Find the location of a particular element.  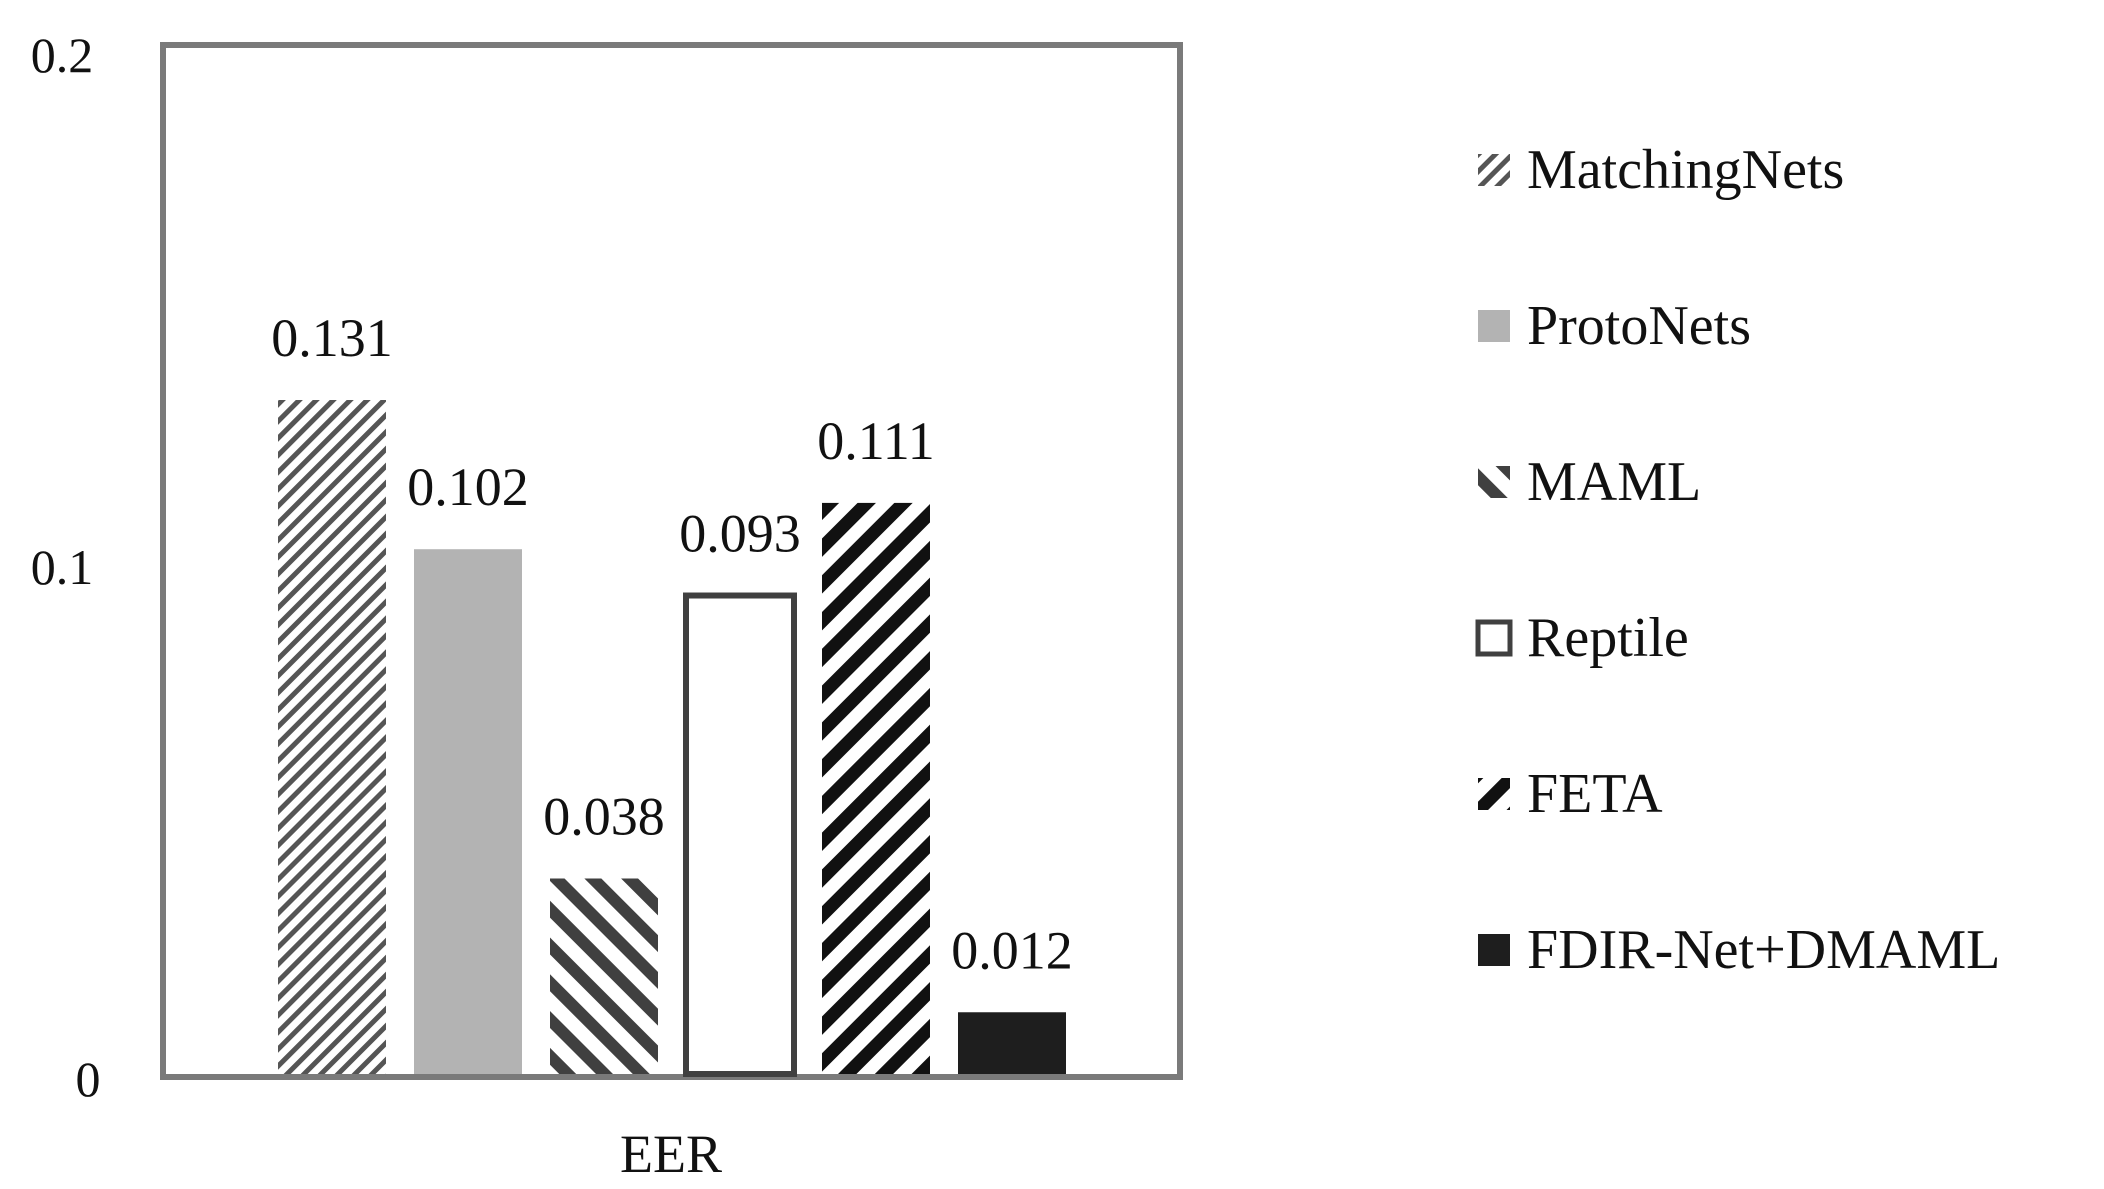

legend-swatch-matchingnets is located at coordinates (1494, 170).